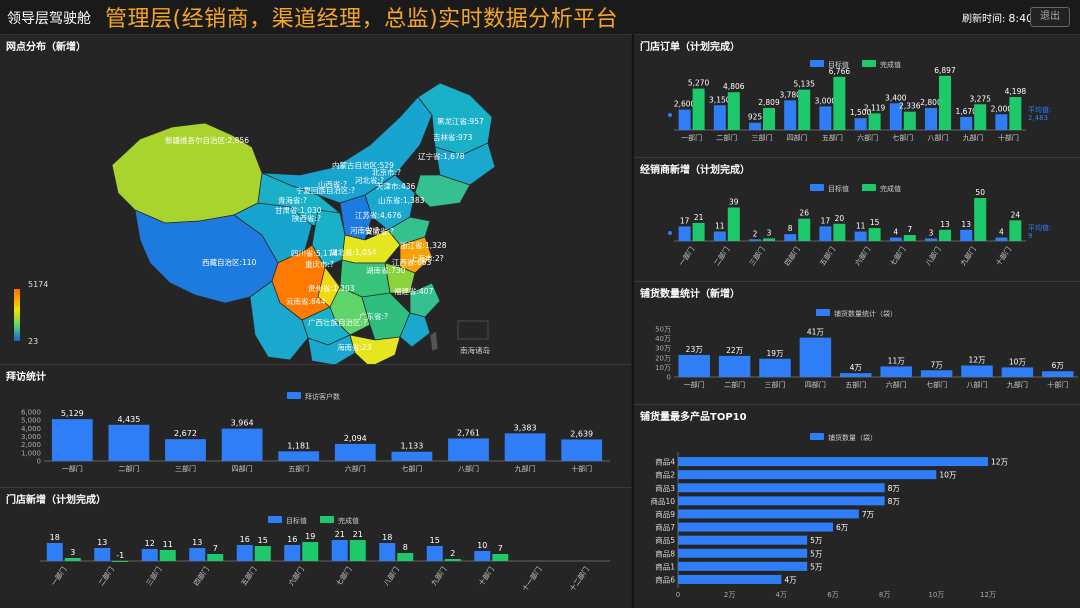 The height and width of the screenshot is (608, 1080). Describe the element at coordinates (17, 315) in the screenshot. I see `visual-map-legend` at that location.